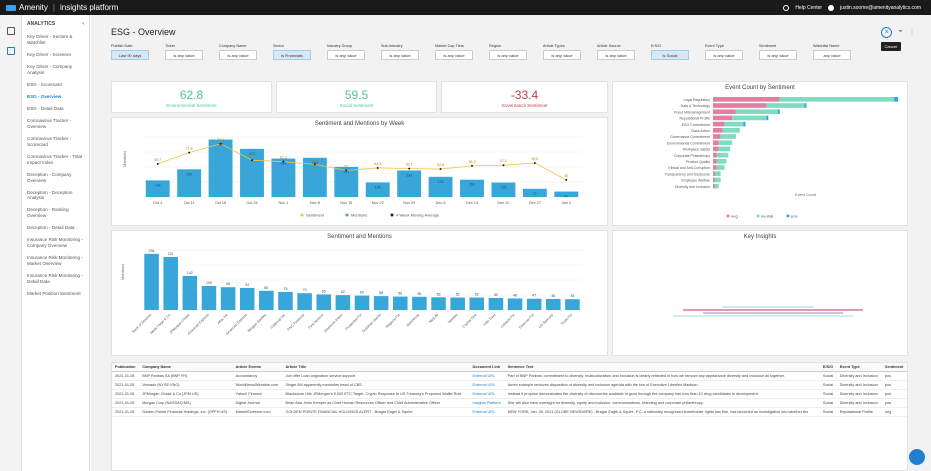 This screenshot has width=931, height=471. Describe the element at coordinates (186, 367) in the screenshot. I see `column-header: Company Name` at that location.